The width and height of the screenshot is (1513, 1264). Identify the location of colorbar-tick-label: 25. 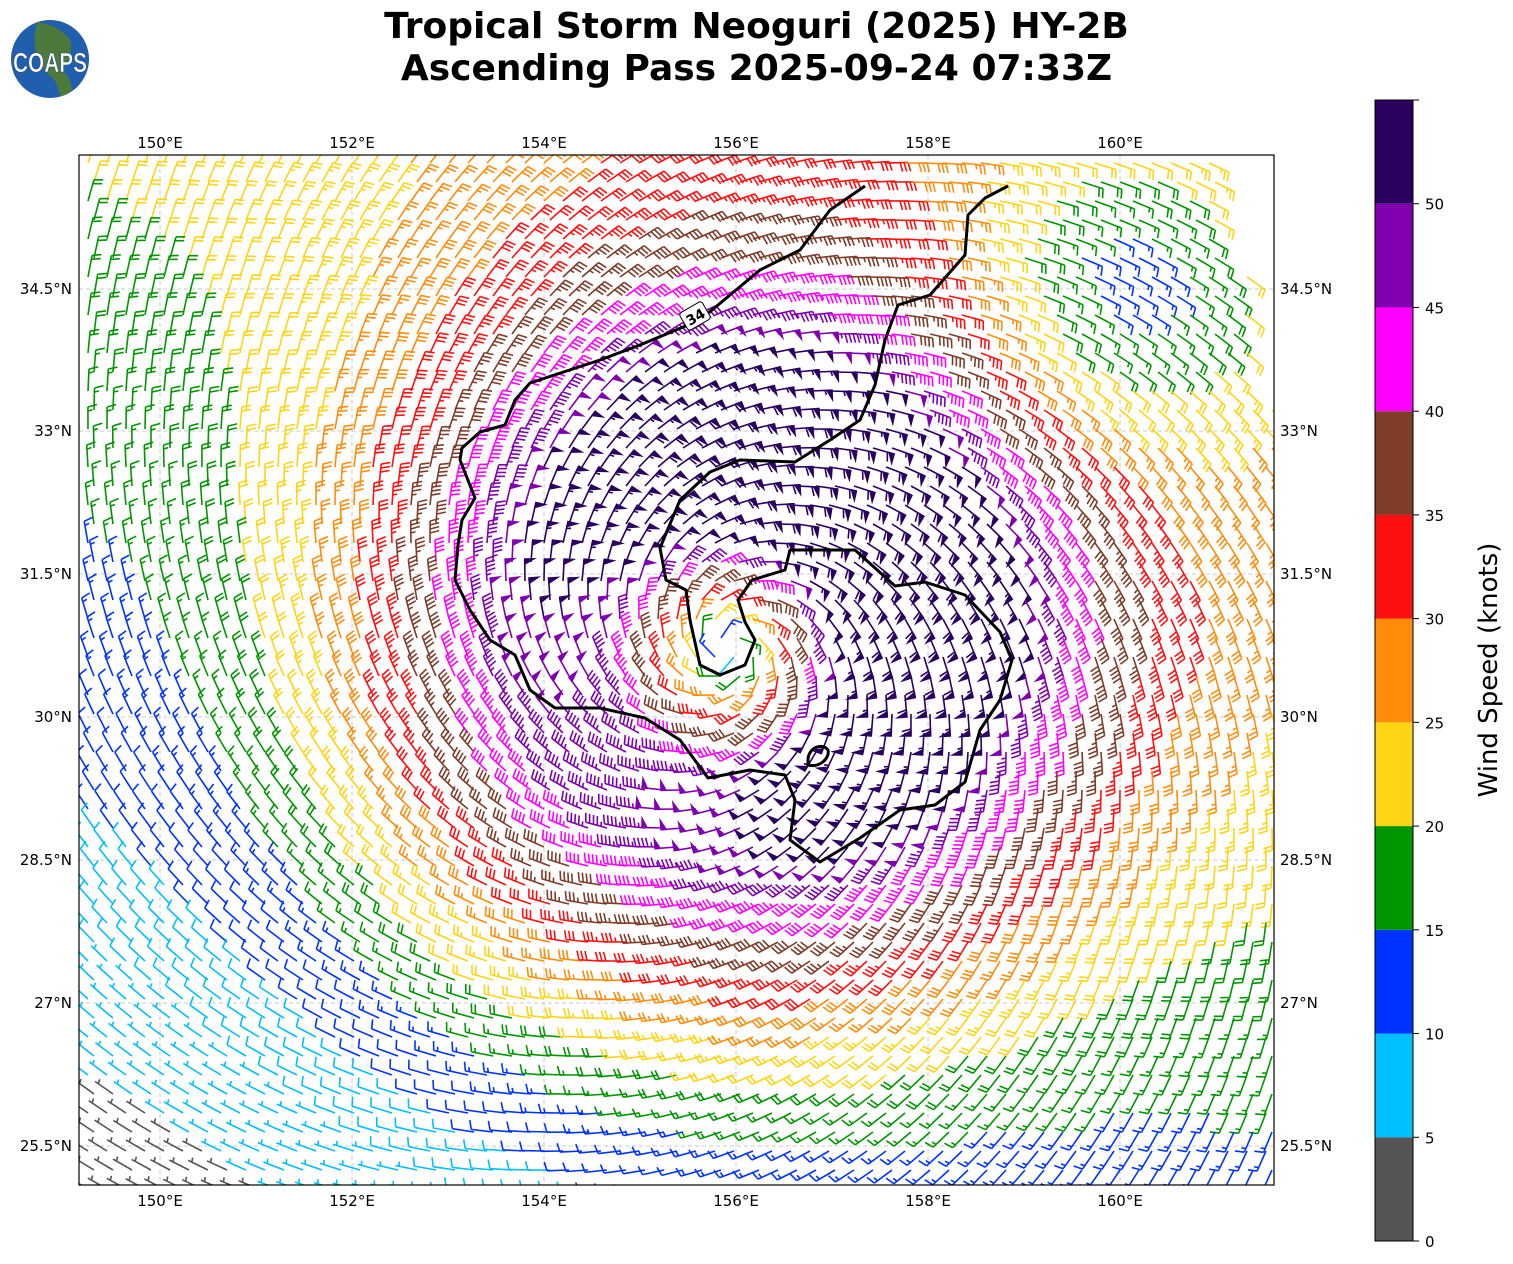
(1434, 723).